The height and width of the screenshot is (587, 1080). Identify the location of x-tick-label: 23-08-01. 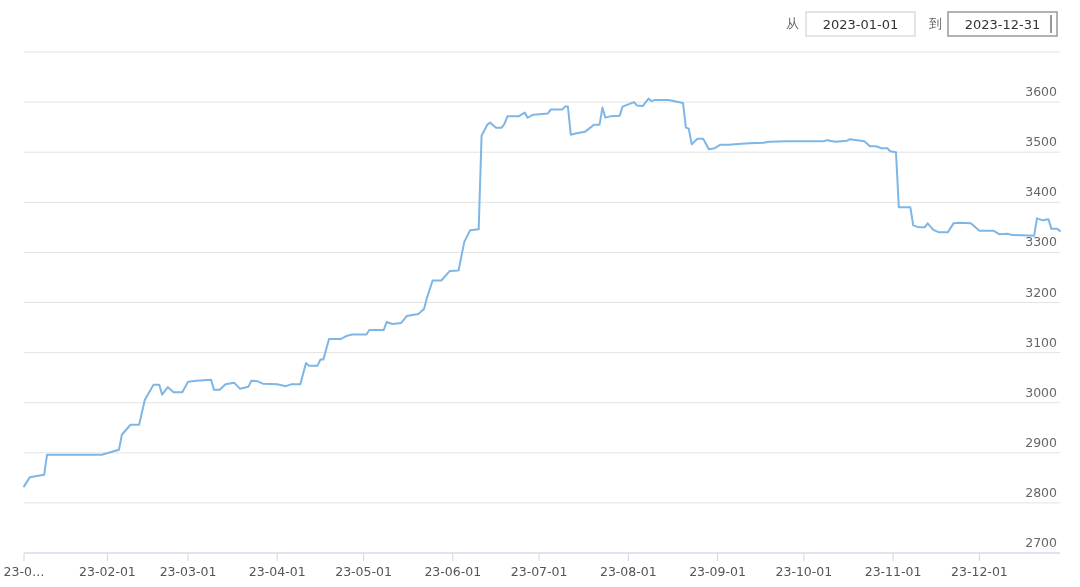
(628, 571).